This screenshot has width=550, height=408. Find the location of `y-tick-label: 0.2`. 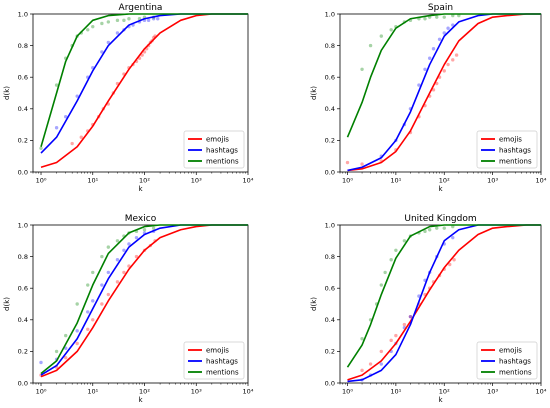

y-tick-label: 0.2 is located at coordinates (330, 352).